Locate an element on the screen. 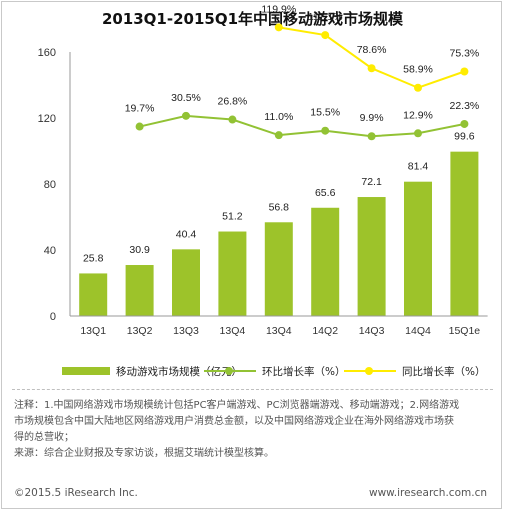 Image resolution: width=505 pixels, height=512 pixels. y-tick-label: 120 is located at coordinates (47, 119).